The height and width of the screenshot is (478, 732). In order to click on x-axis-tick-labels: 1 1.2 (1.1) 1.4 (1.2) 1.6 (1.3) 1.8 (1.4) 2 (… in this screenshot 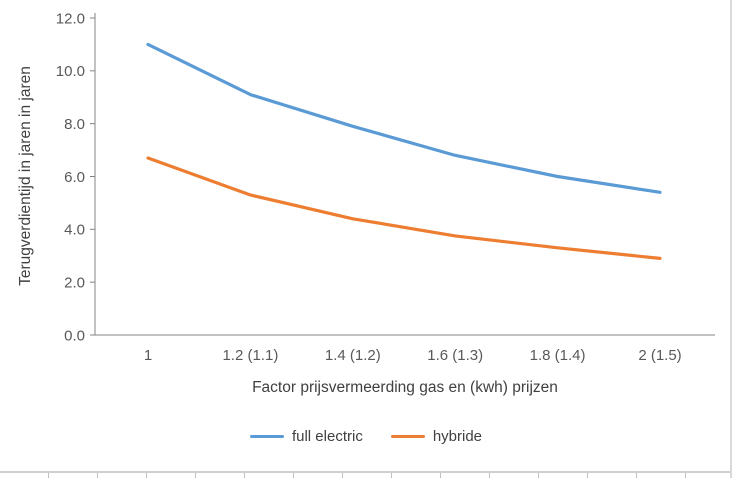, I will do `click(413, 355)`.